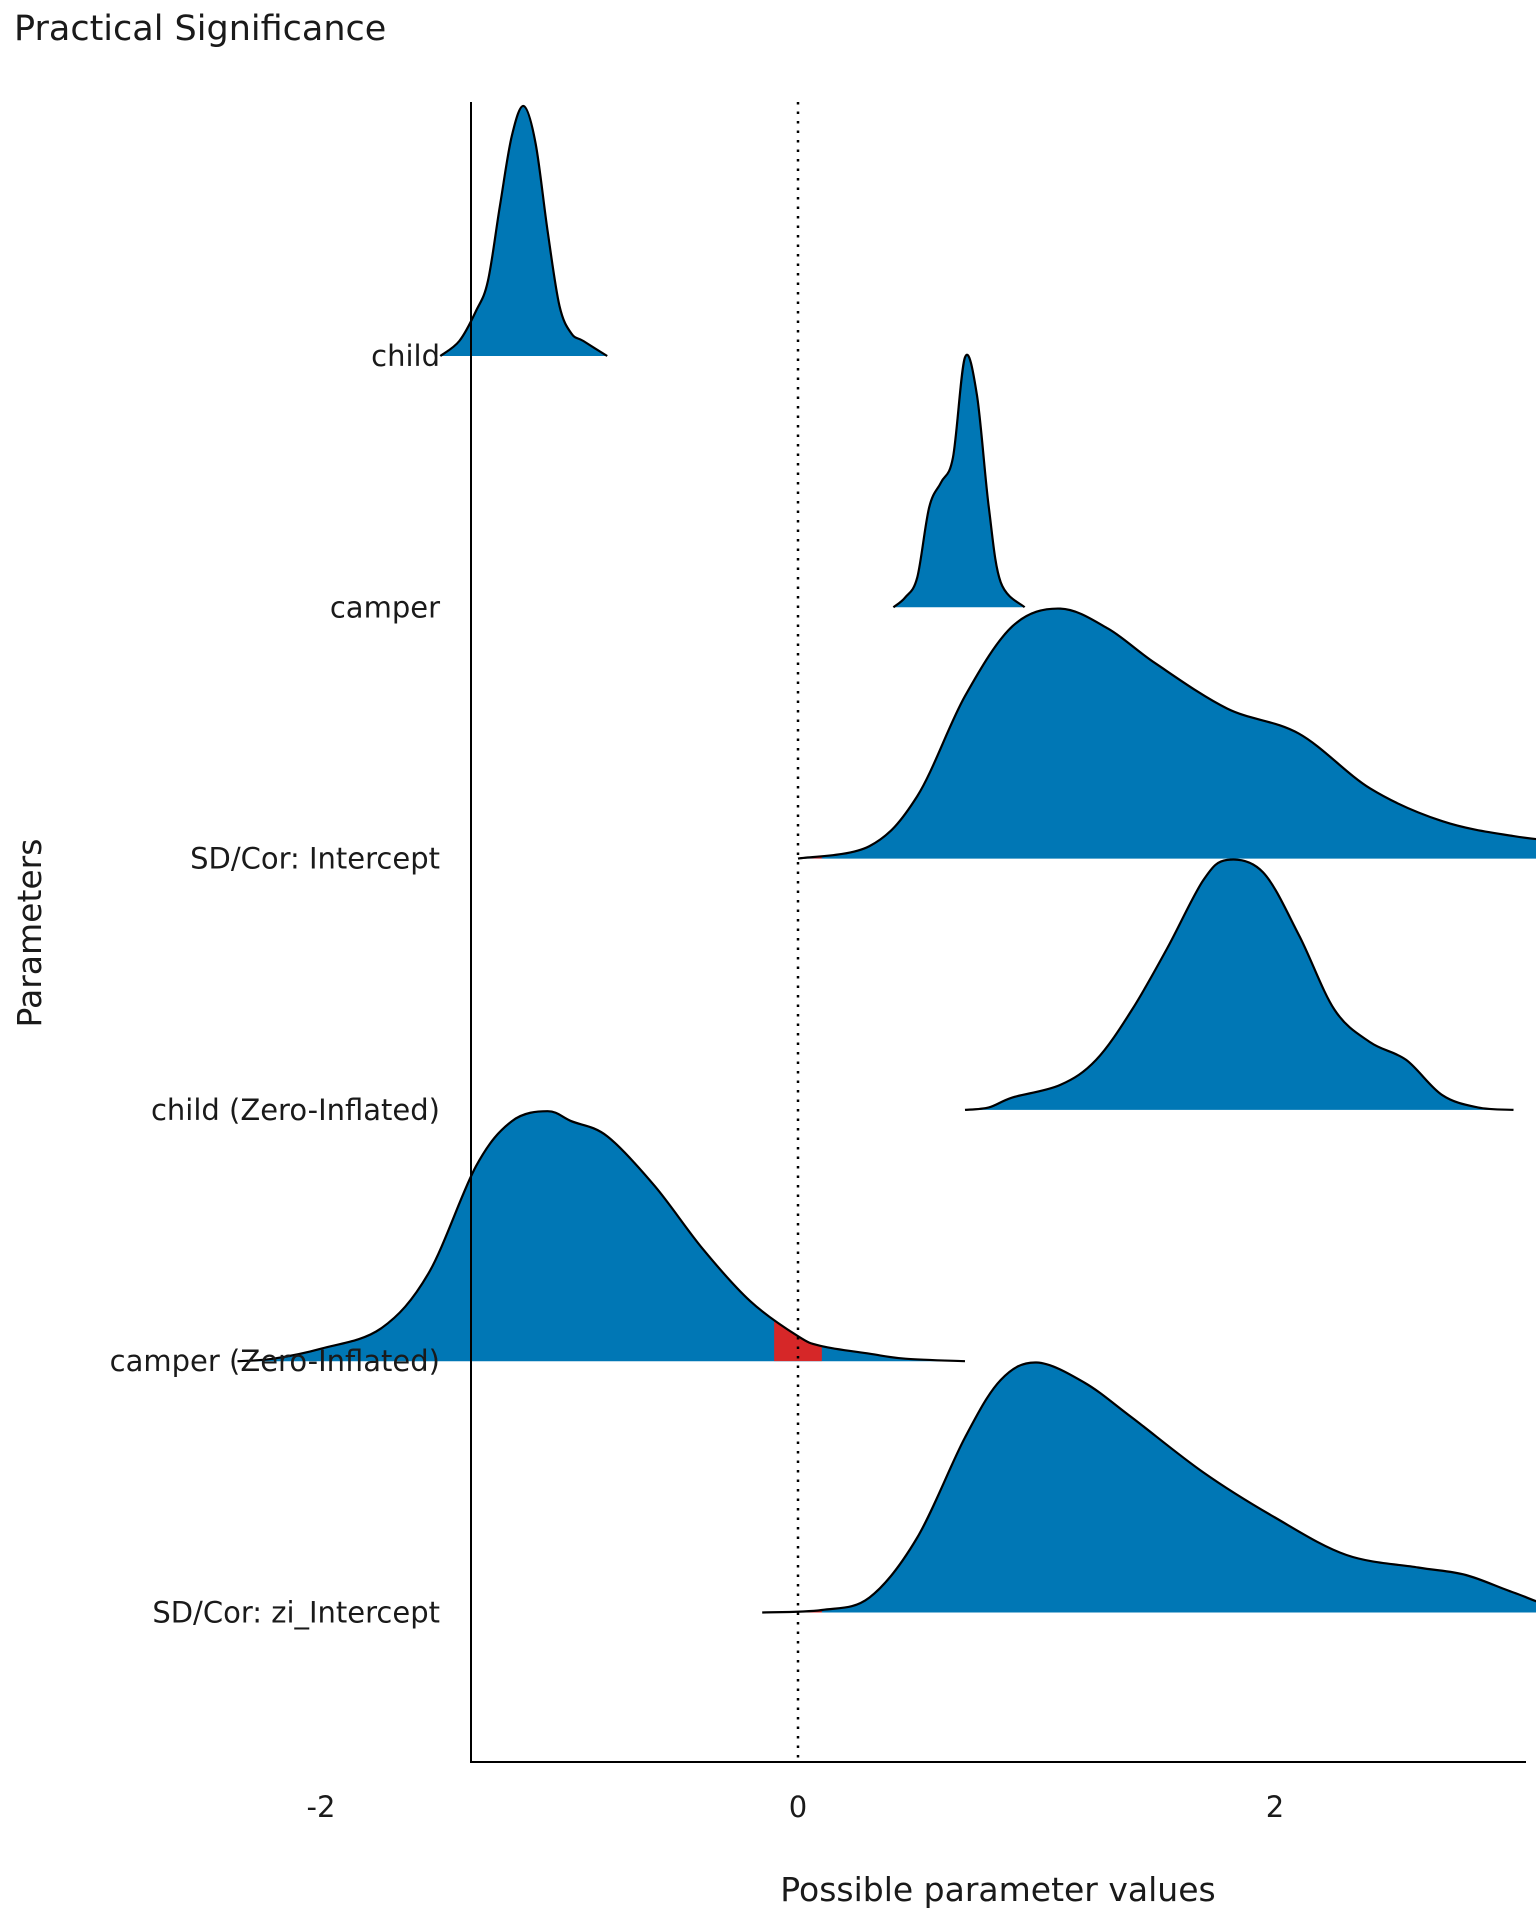  What do you see at coordinates (798, 228) in the screenshot?
I see `rope-region-child` at bounding box center [798, 228].